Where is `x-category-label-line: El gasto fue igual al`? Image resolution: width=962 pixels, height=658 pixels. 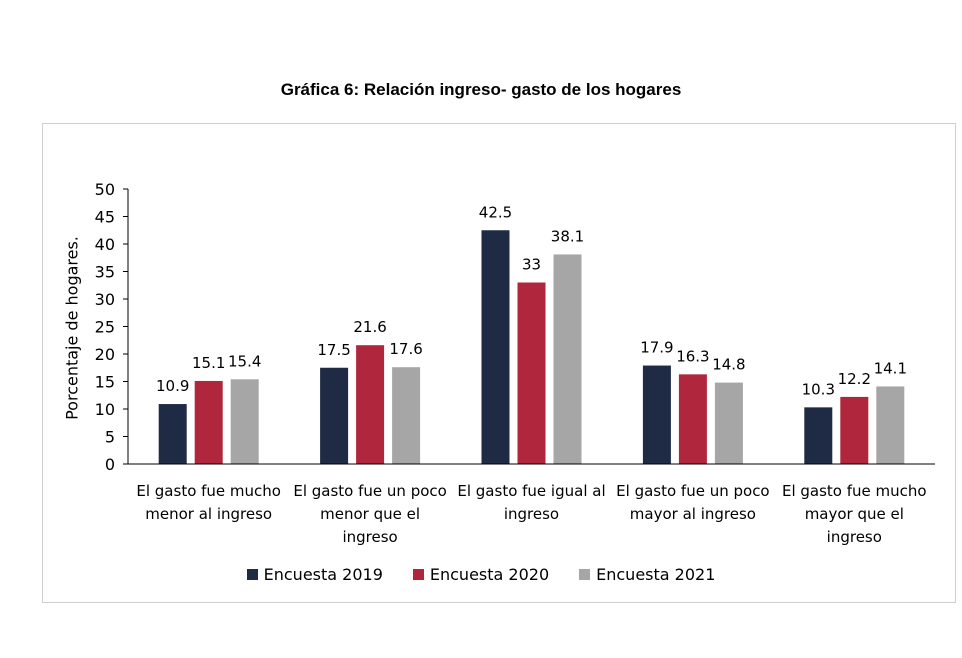
x-category-label-line: El gasto fue igual al is located at coordinates (531, 491).